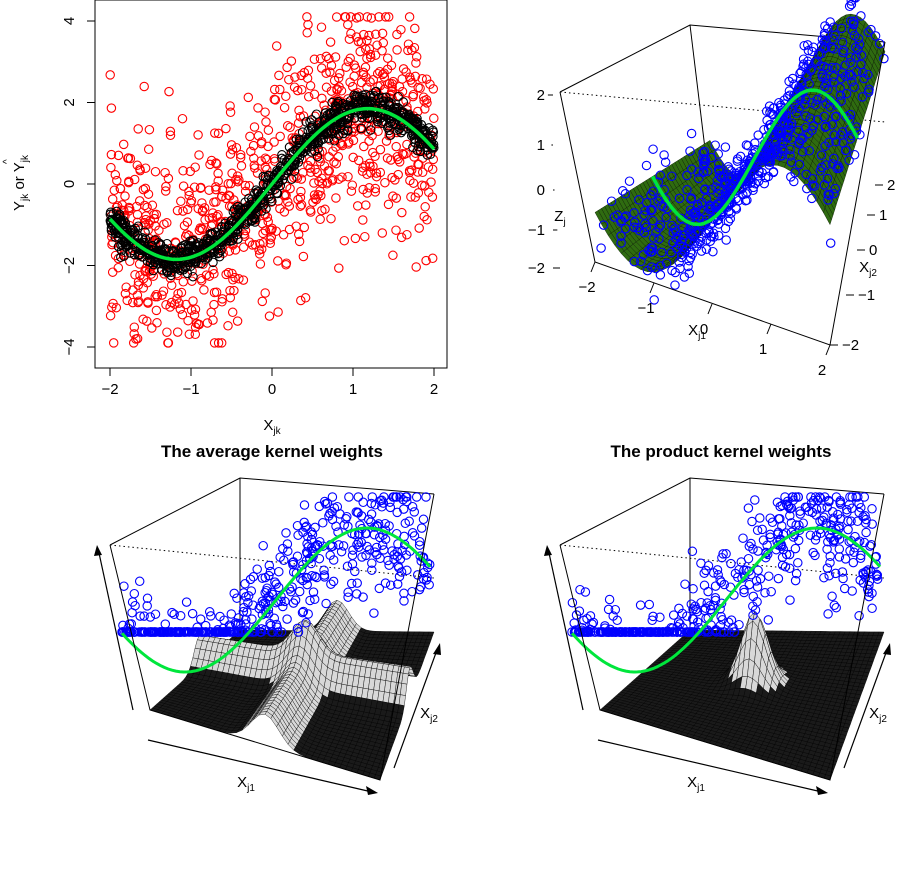  I want to click on green-surface, so click(740, 143).